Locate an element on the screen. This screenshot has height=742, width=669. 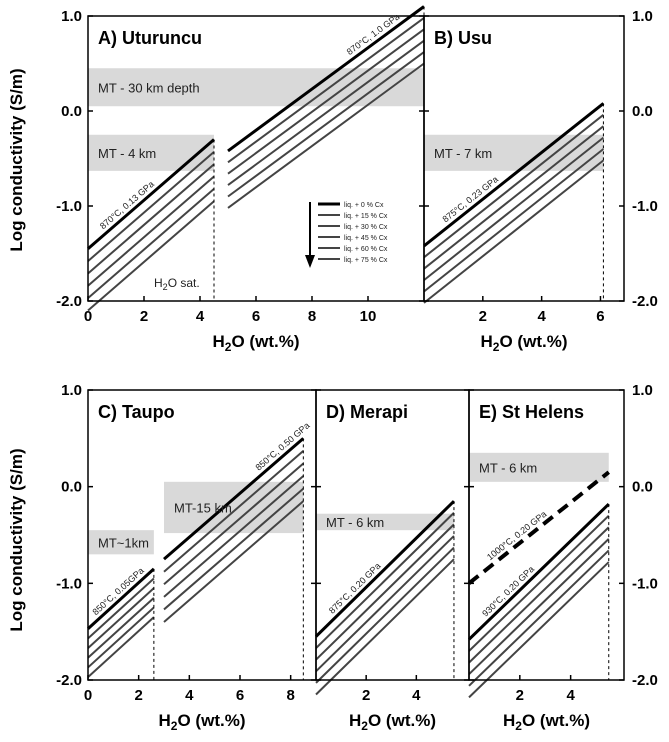
panel-c-xtick-label: 0 is located at coordinates (88, 695).